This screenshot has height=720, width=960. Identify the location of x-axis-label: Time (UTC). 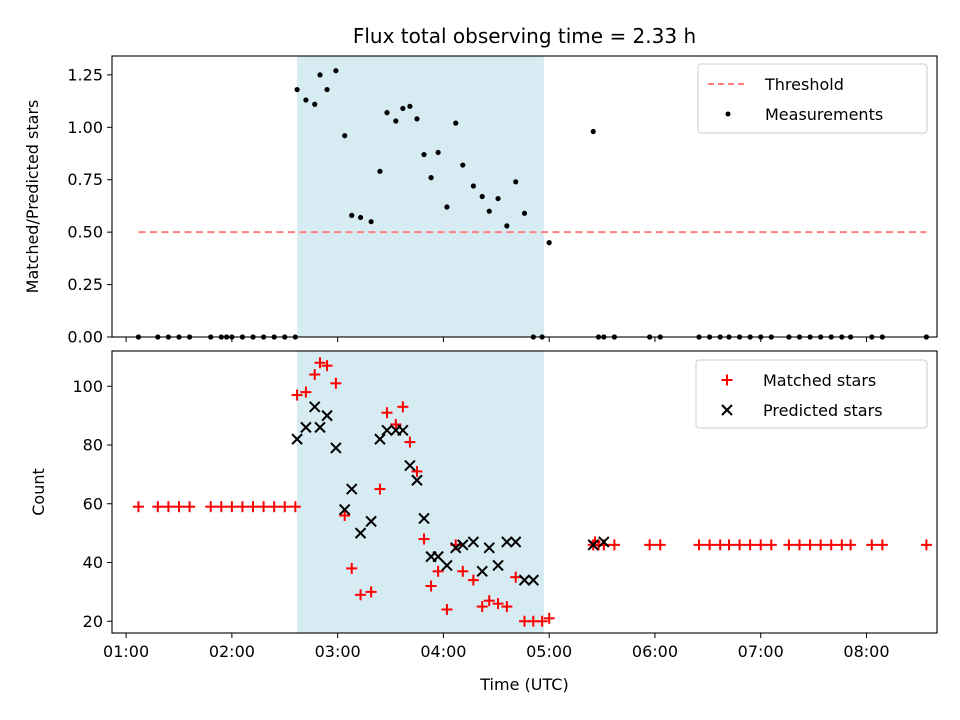
(523, 684).